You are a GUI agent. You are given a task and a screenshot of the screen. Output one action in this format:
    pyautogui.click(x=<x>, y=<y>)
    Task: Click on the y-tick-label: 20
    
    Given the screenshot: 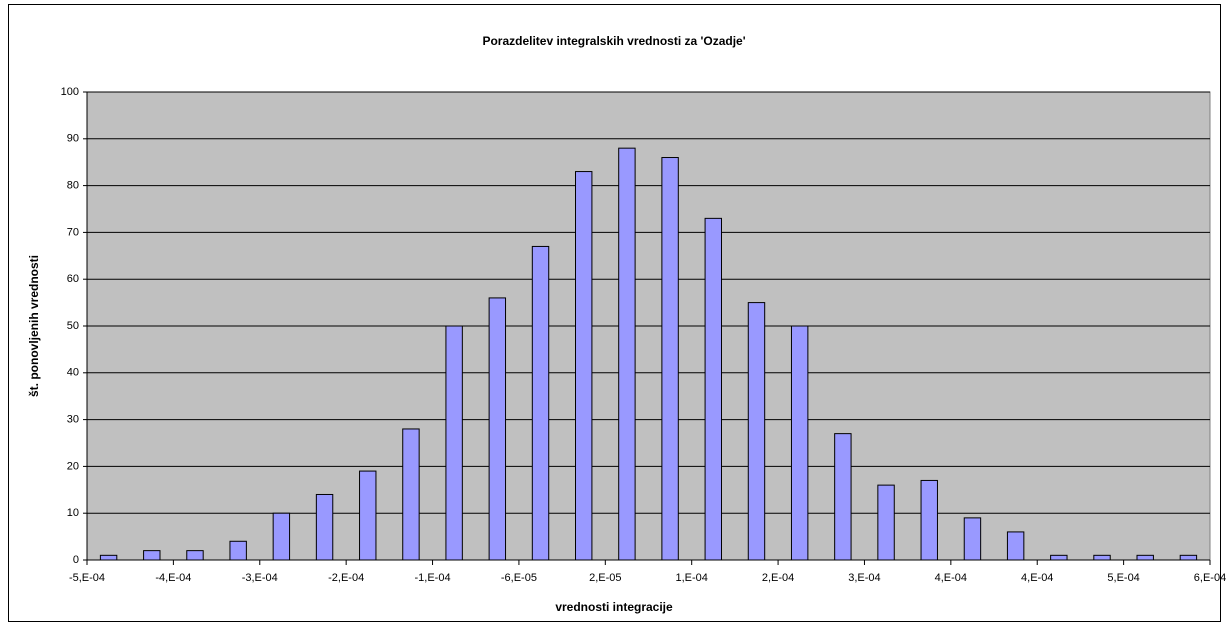 What is the action you would take?
    pyautogui.click(x=73, y=466)
    